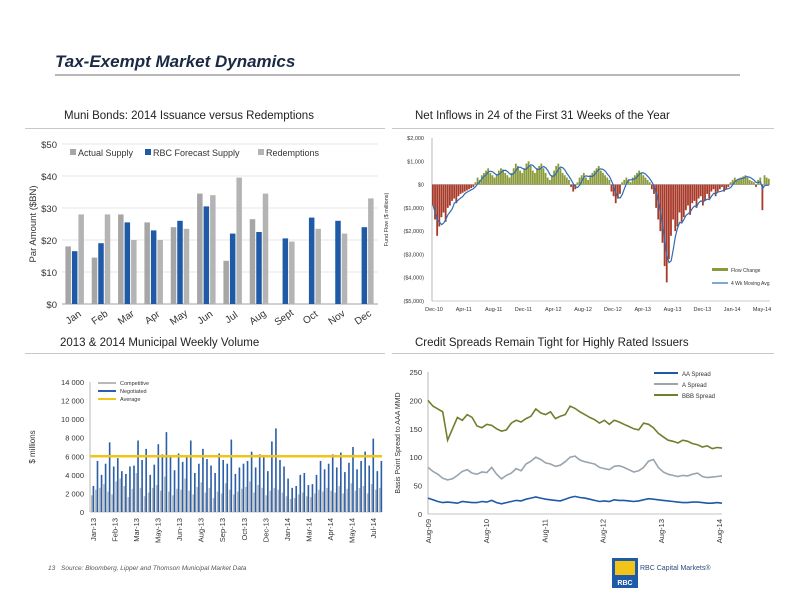  I want to click on y-axis-label: Fund Flow ($ millions), so click(387, 219).